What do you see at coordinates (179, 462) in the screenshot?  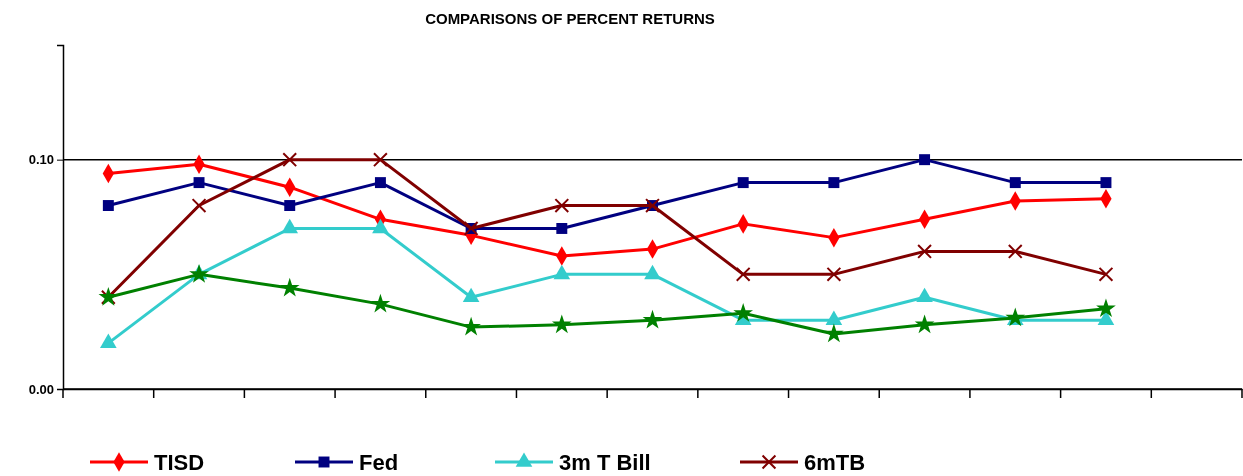 I see `legend-label: TISD` at bounding box center [179, 462].